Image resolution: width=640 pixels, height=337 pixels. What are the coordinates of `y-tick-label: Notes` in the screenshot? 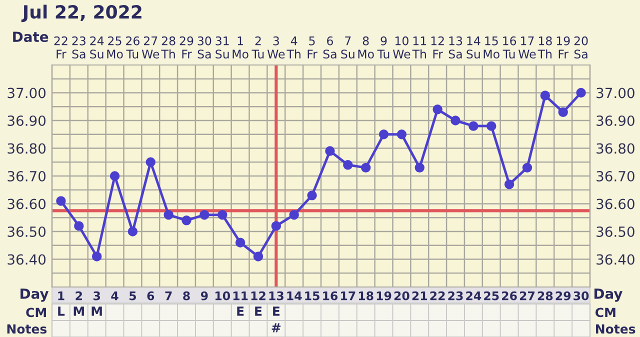 It's located at (27, 329).